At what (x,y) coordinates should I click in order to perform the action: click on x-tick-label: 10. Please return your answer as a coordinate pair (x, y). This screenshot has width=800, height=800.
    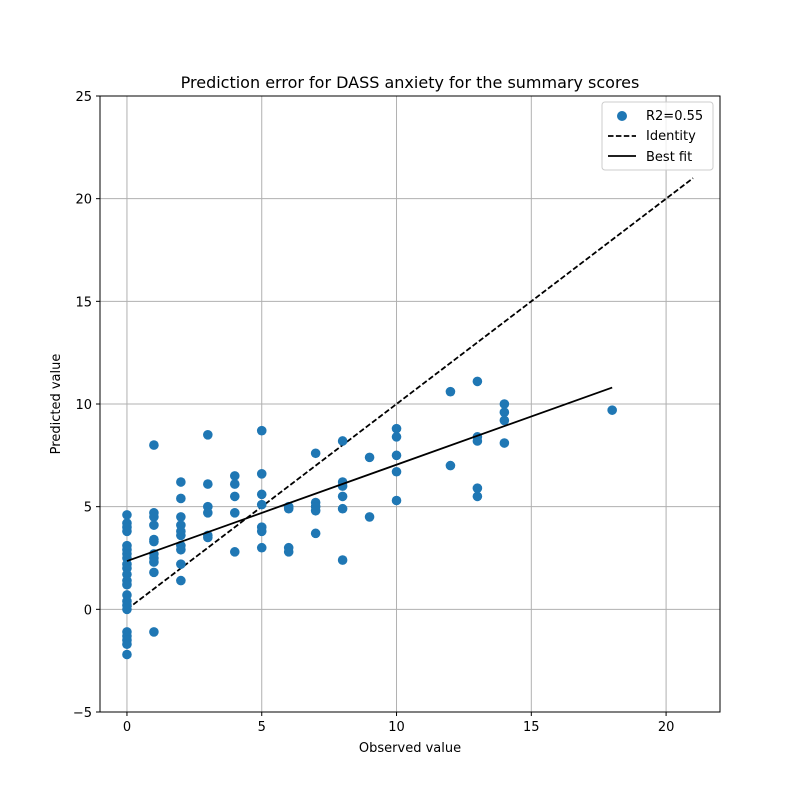
    Looking at the image, I should click on (396, 727).